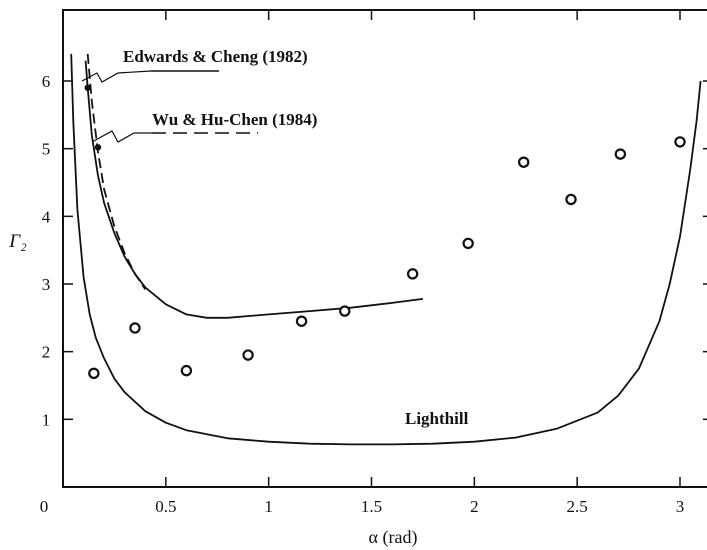 Image resolution: width=707 pixels, height=550 pixels. What do you see at coordinates (116, 76) in the screenshot?
I see `leader-line-edwards-cheng` at bounding box center [116, 76].